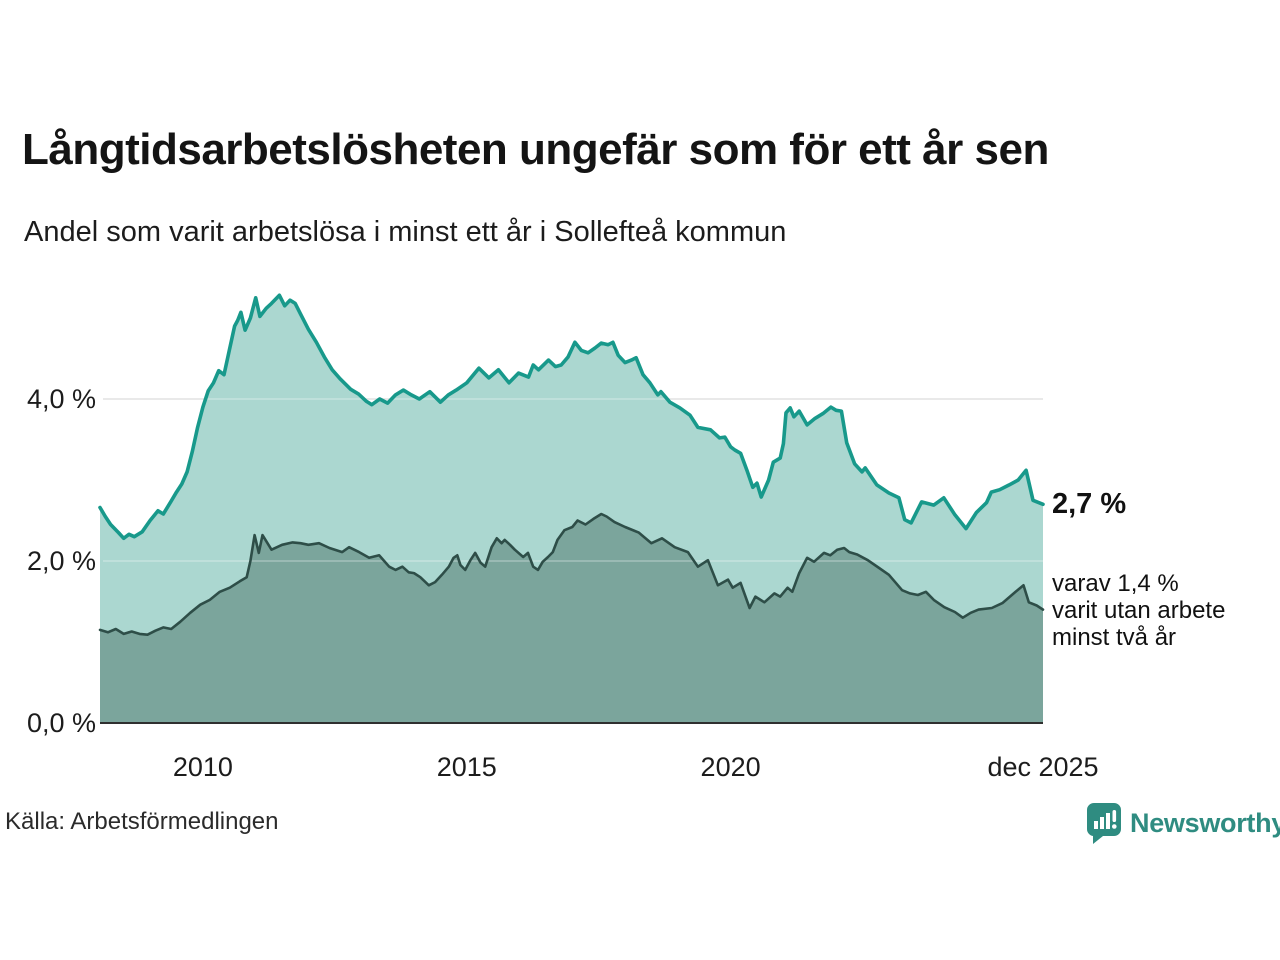  I want to click on y-tick-label: 4,0 %, so click(61, 399).